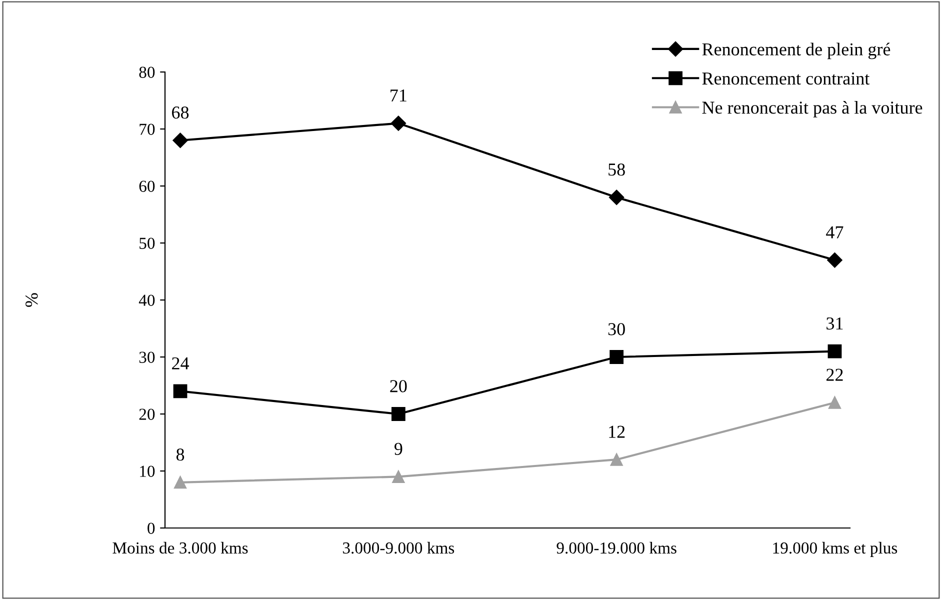 The width and height of the screenshot is (942, 600). Describe the element at coordinates (180, 112) in the screenshot. I see `data-label: 68` at that location.